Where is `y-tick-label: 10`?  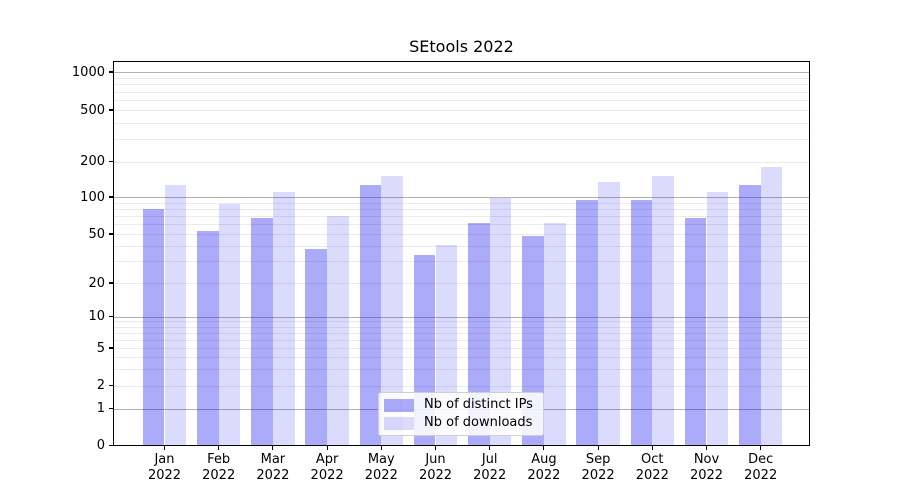 y-tick-label: 10 is located at coordinates (96, 316).